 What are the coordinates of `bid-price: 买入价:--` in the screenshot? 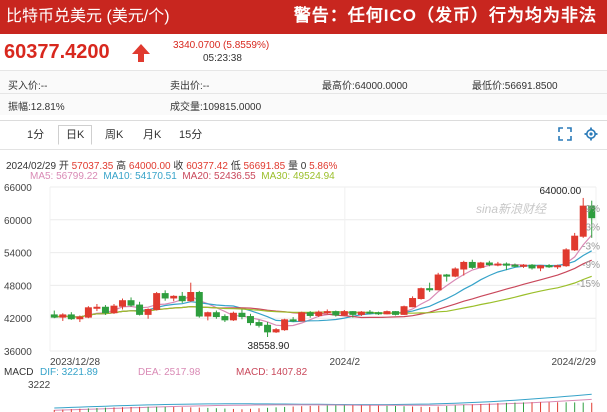 It's located at (28, 86).